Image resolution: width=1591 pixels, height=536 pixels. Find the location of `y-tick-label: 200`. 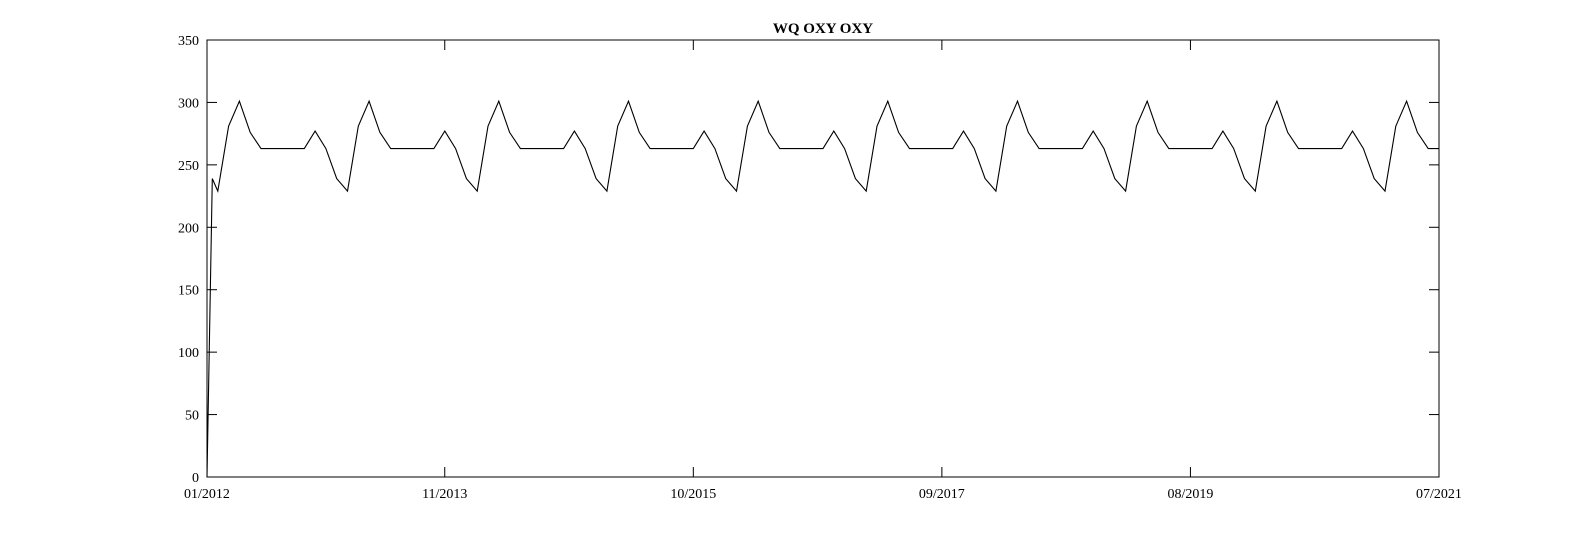

y-tick-label: 200 is located at coordinates (188, 228).